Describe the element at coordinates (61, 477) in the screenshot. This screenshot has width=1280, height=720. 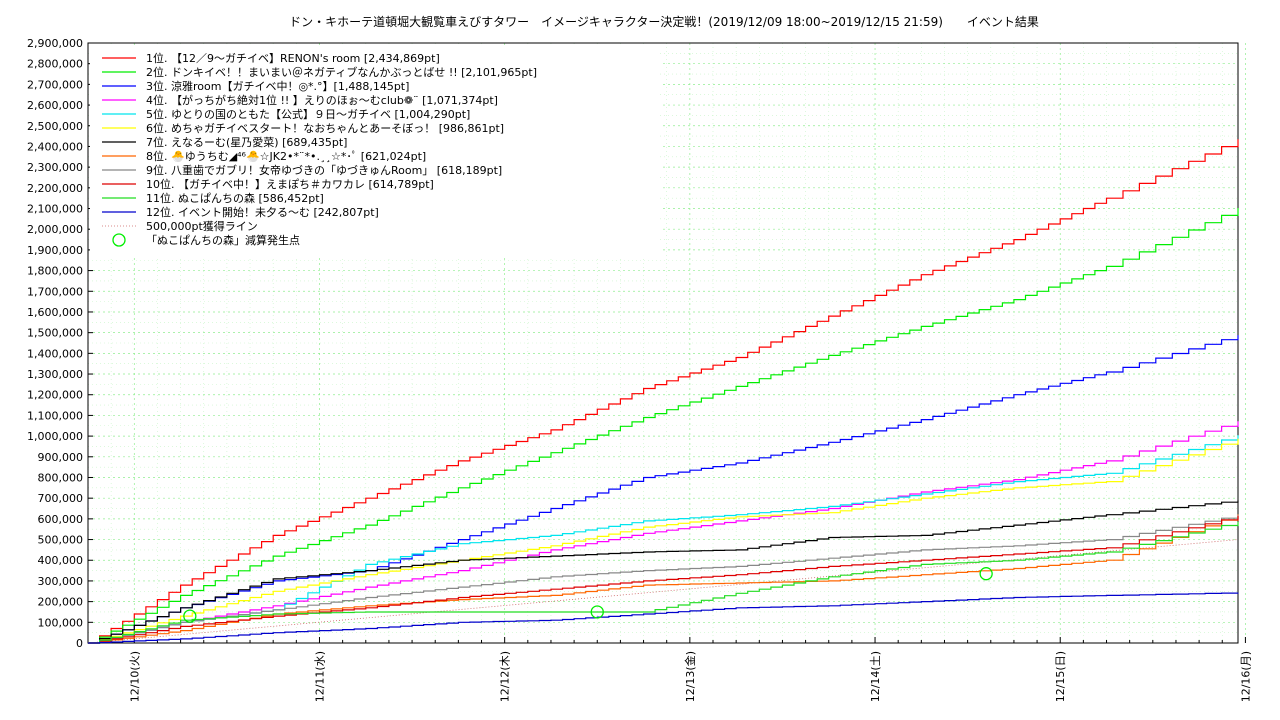
I see `y-tick-label: 800,000` at that location.